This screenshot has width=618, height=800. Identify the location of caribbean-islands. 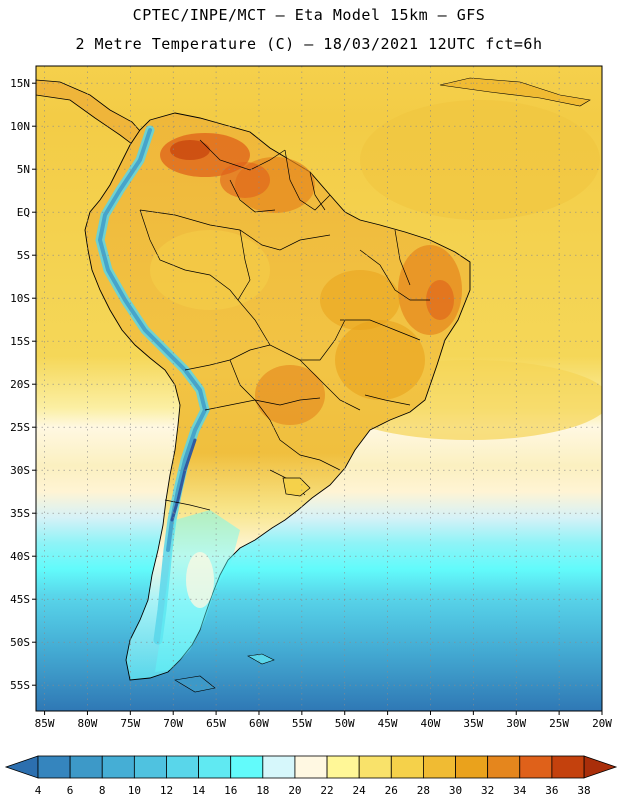
(515, 92).